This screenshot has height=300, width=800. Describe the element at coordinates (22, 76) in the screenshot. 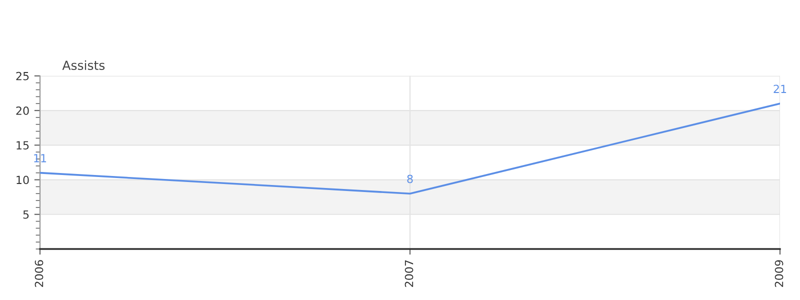

I see `y-tick-label: 25` at that location.